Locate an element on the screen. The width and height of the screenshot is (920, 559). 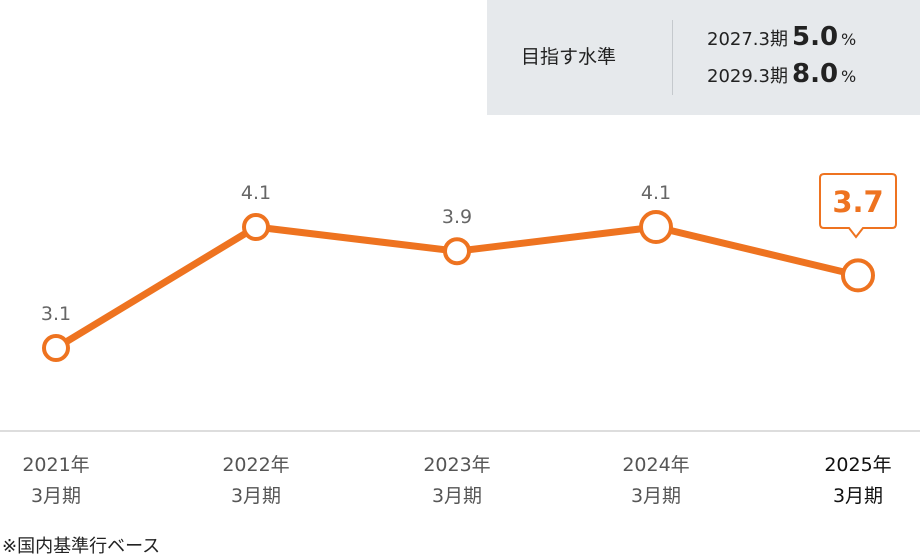
target-level-label: 目指す水準 is located at coordinates (569, 57).